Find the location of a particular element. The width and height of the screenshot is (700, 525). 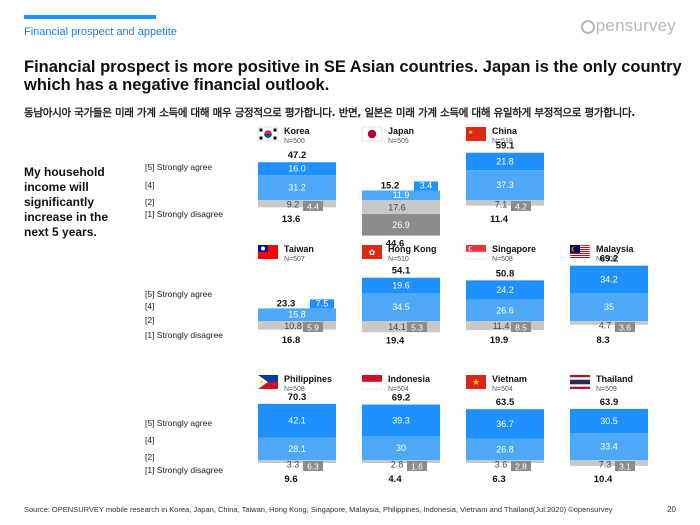

value-strongly-agree: 19.6 is located at coordinates (401, 286).